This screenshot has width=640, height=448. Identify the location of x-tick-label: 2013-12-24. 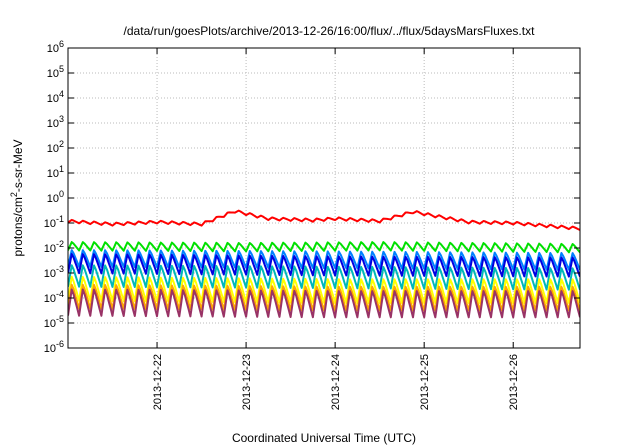
(336, 382).